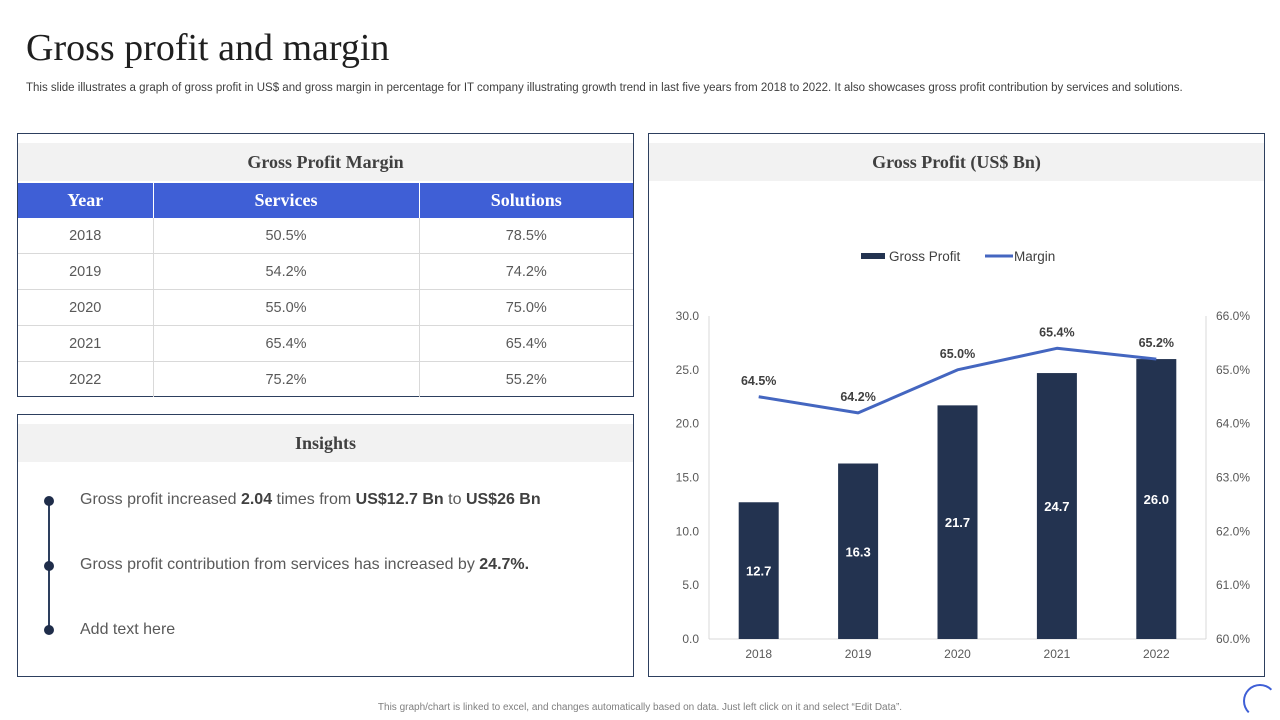 Image resolution: width=1280 pixels, height=720 pixels. I want to click on bar-data-label: 16.3, so click(857, 551).